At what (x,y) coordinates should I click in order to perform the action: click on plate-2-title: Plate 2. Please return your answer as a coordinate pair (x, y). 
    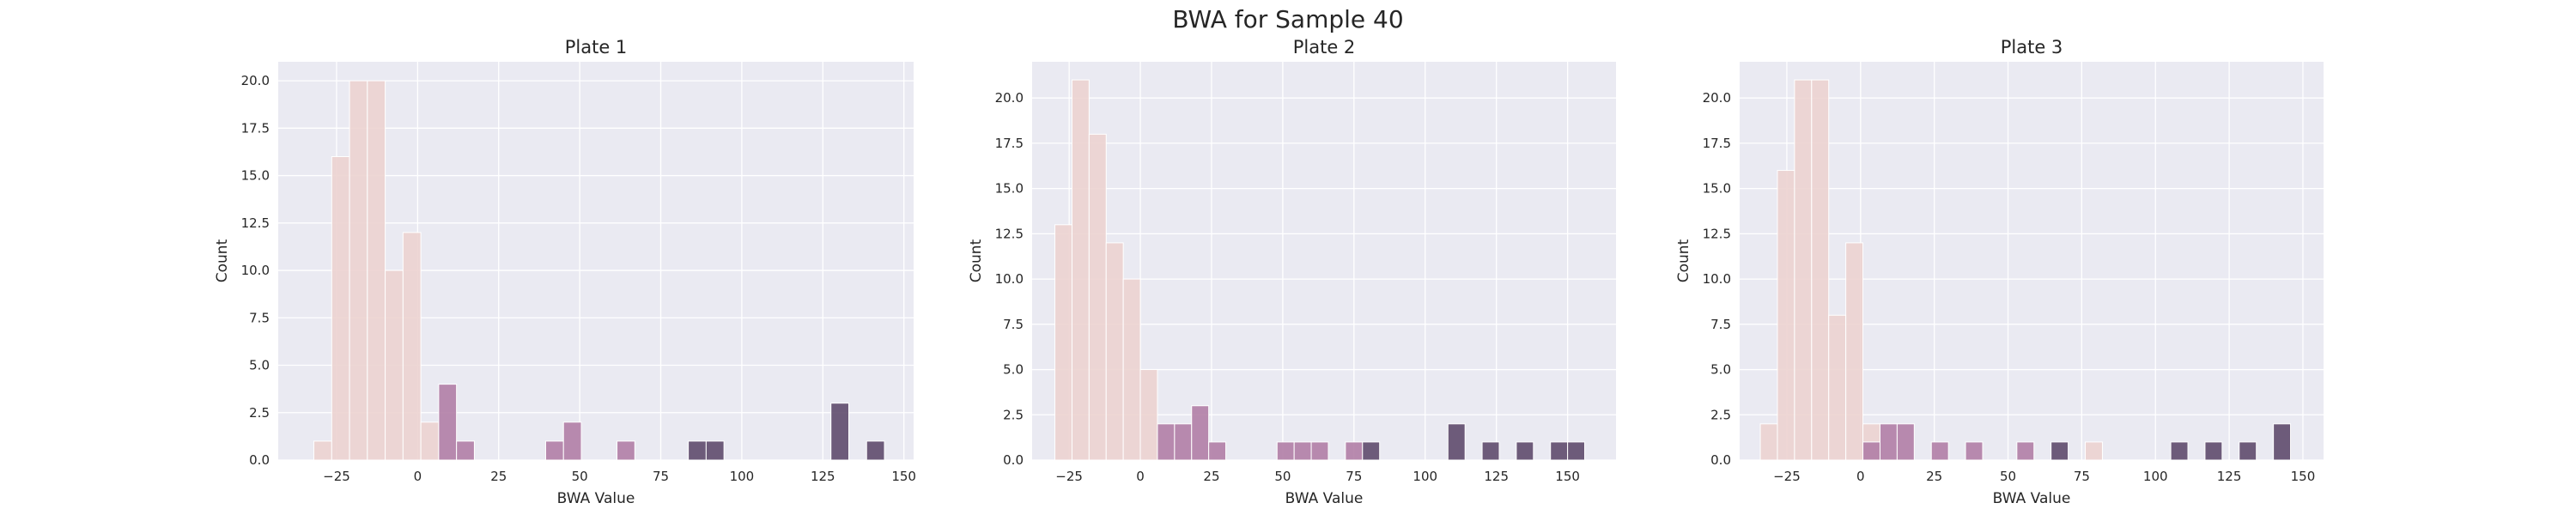
    Looking at the image, I should click on (1324, 47).